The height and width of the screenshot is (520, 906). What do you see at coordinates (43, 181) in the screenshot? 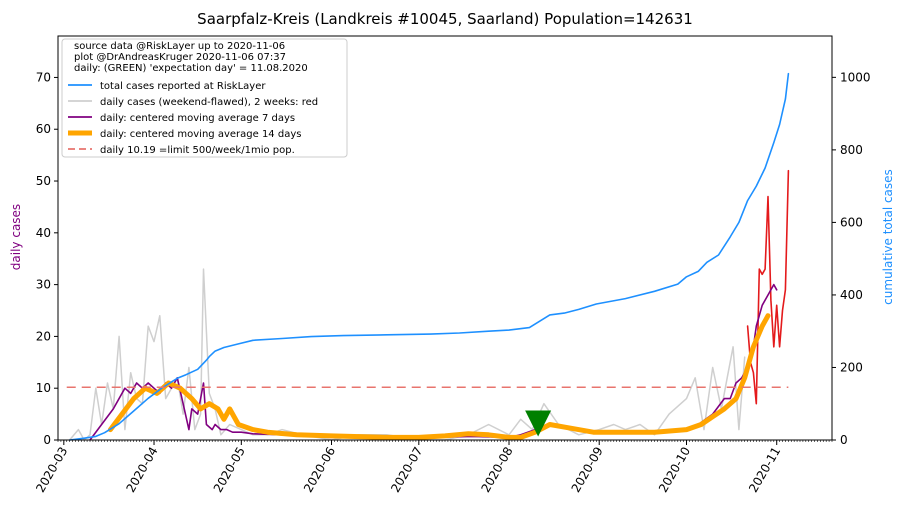
I see `left-tick-label: 50` at bounding box center [43, 181].